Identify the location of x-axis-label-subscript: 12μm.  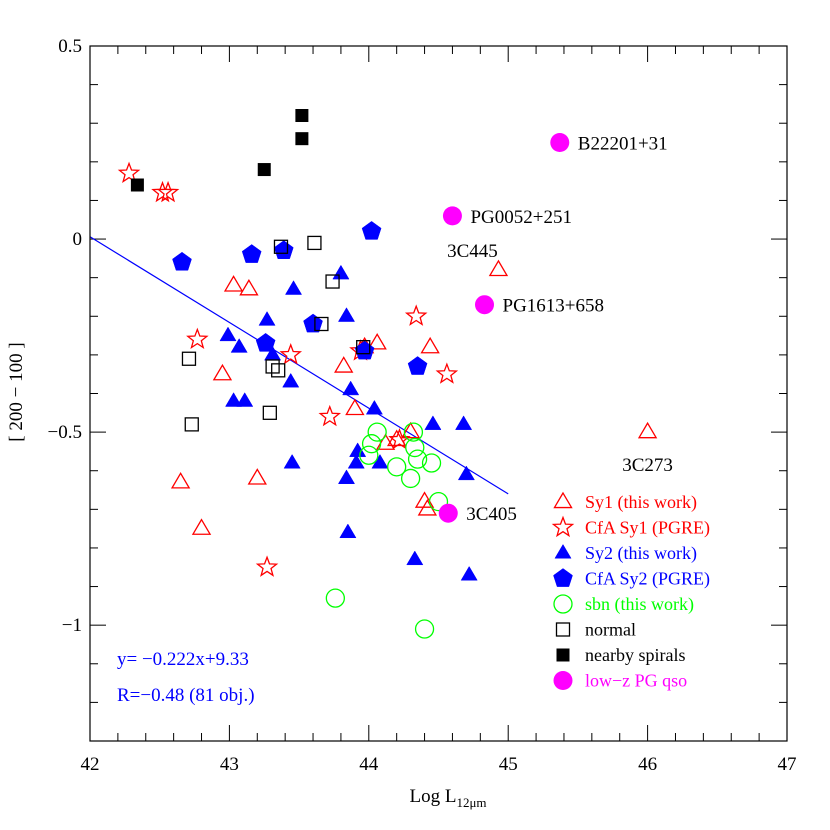
(471, 802).